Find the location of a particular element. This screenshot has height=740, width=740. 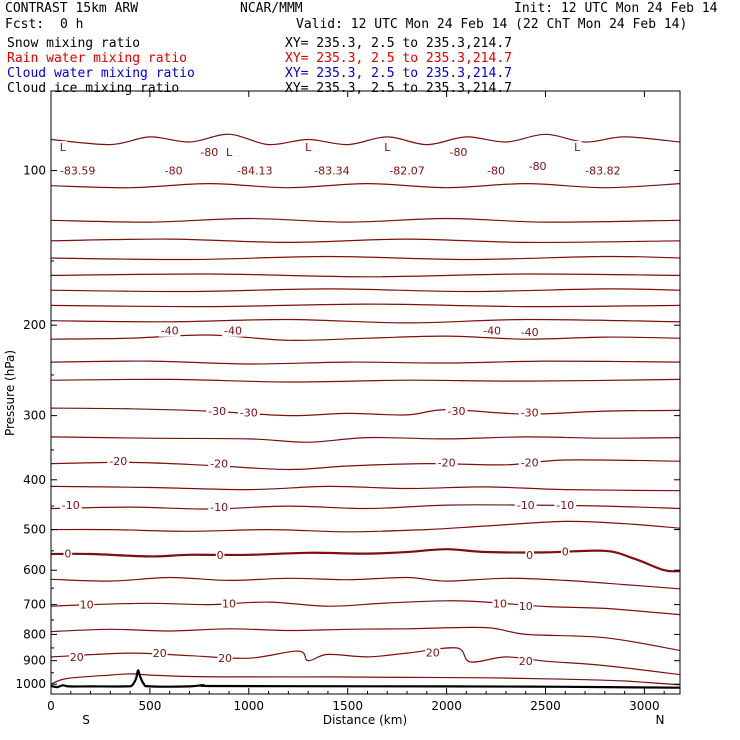

isotherm-line-m82 is located at coordinates (365, 185).